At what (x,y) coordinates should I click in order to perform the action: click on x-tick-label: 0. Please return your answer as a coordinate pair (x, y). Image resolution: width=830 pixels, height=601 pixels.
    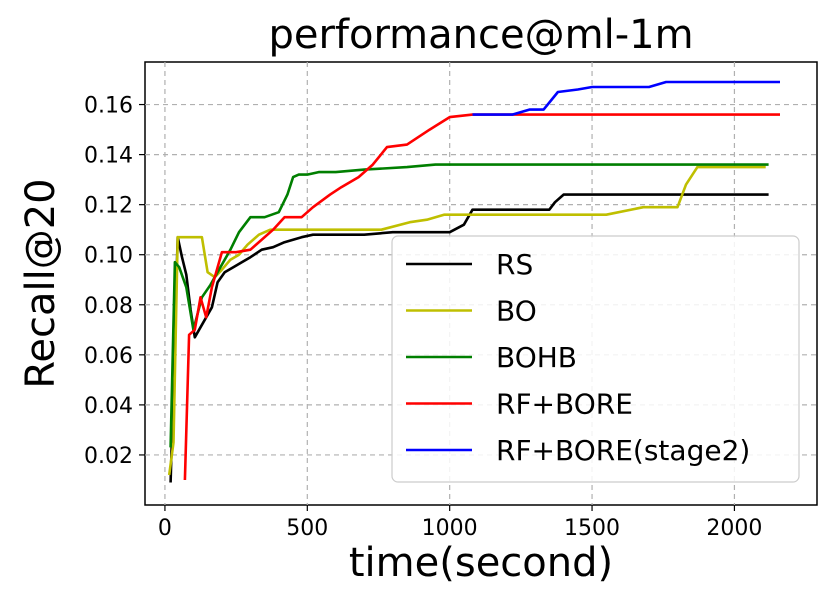
    Looking at the image, I should click on (165, 528).